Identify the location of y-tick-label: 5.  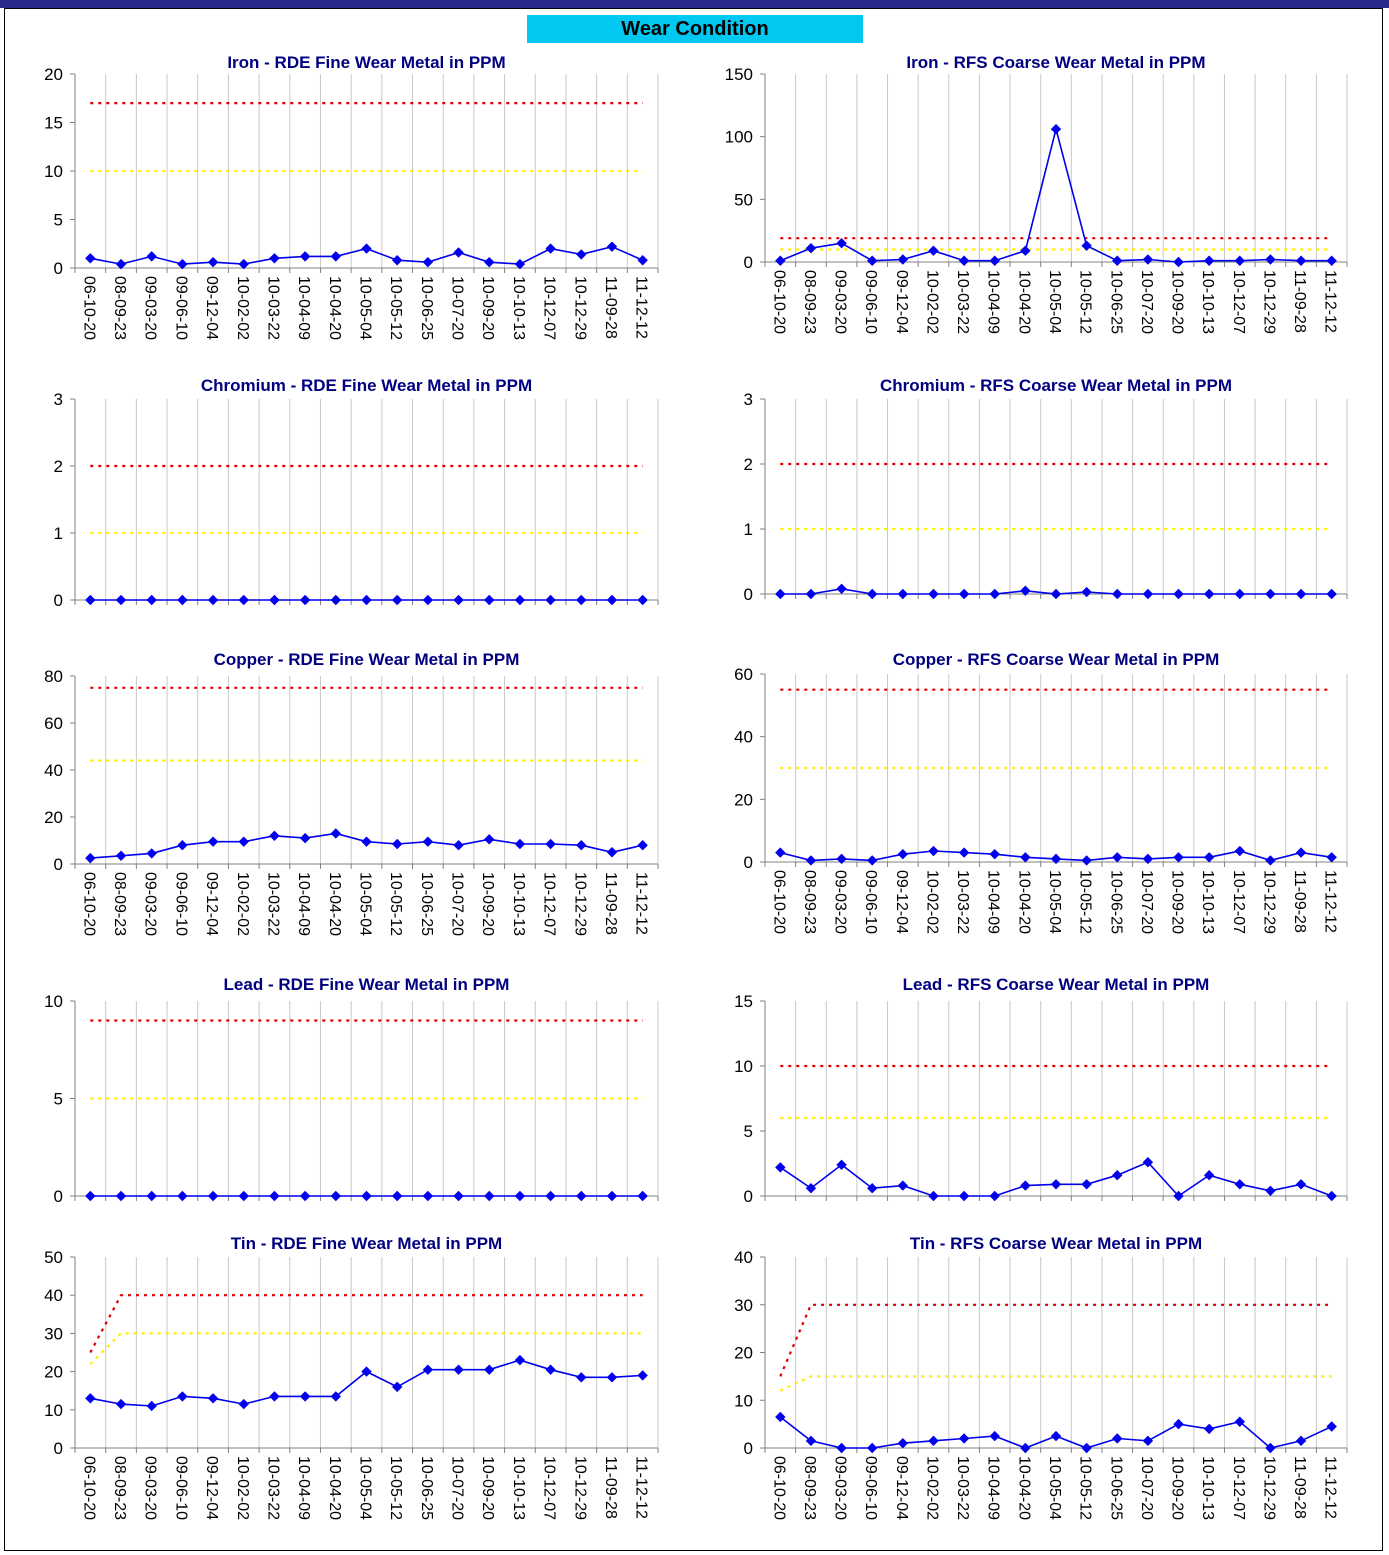
(58, 1099).